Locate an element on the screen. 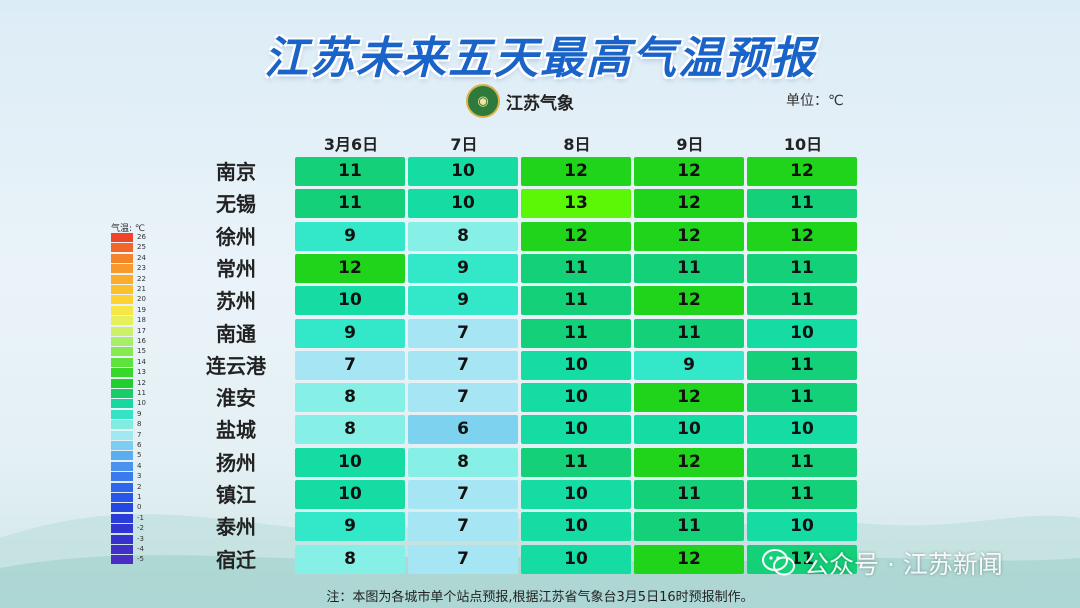 The image size is (1080, 608). legend-label: 24 is located at coordinates (141, 257).